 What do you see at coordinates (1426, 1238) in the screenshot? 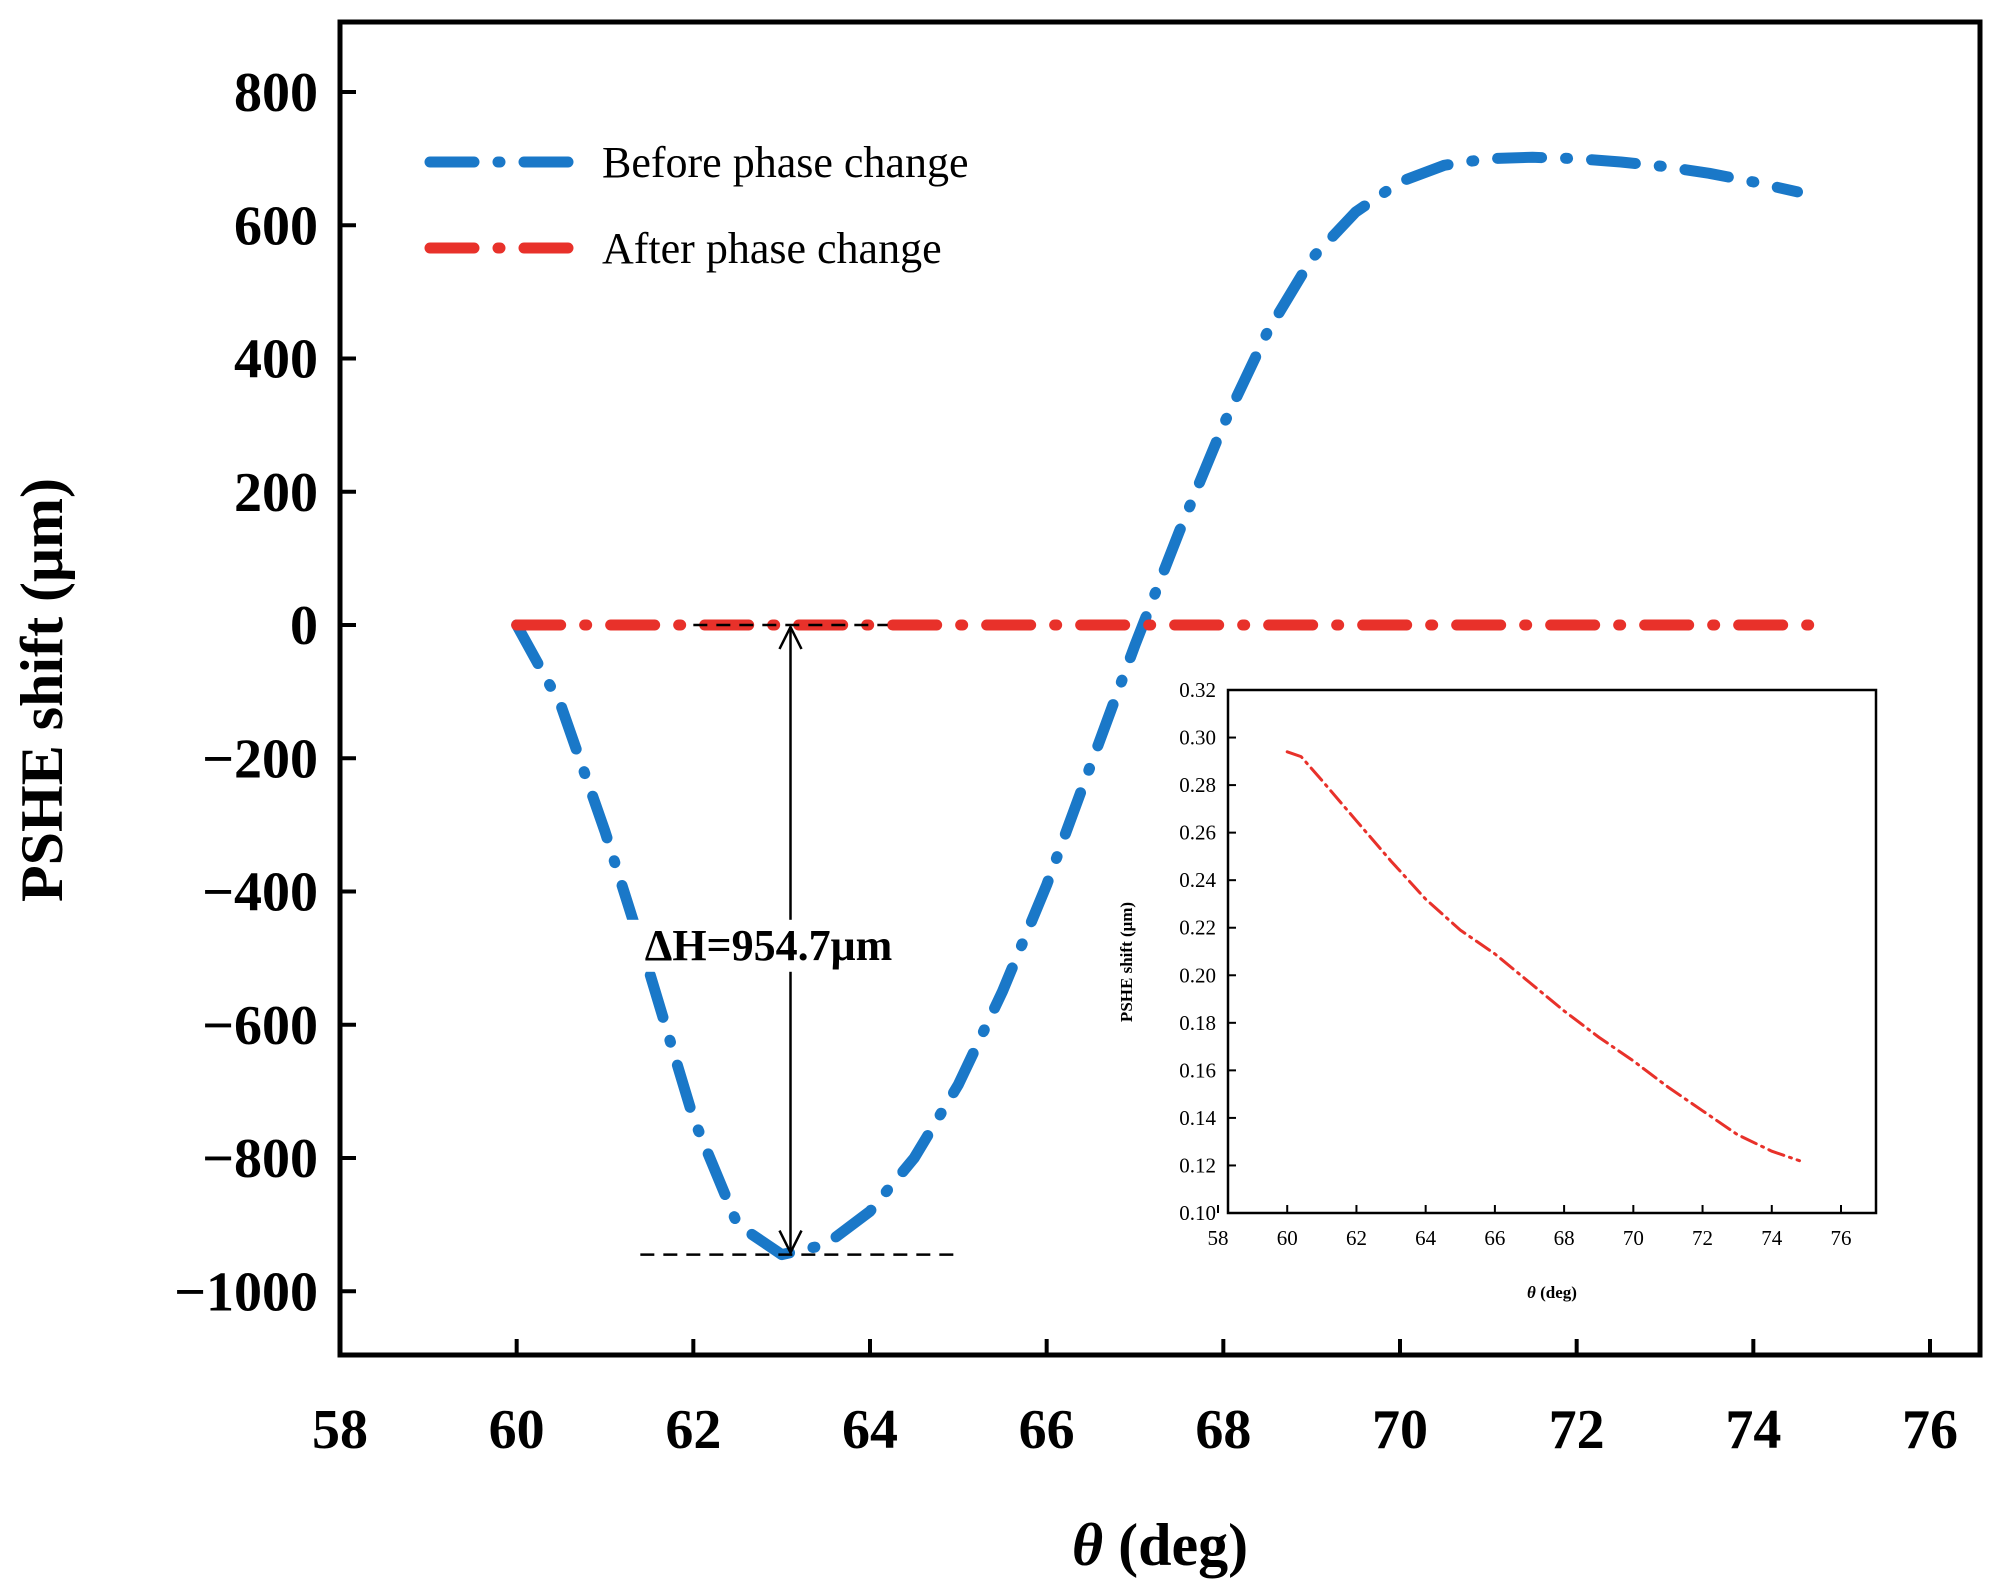
I see `inset-x-tick-label: 64` at bounding box center [1426, 1238].